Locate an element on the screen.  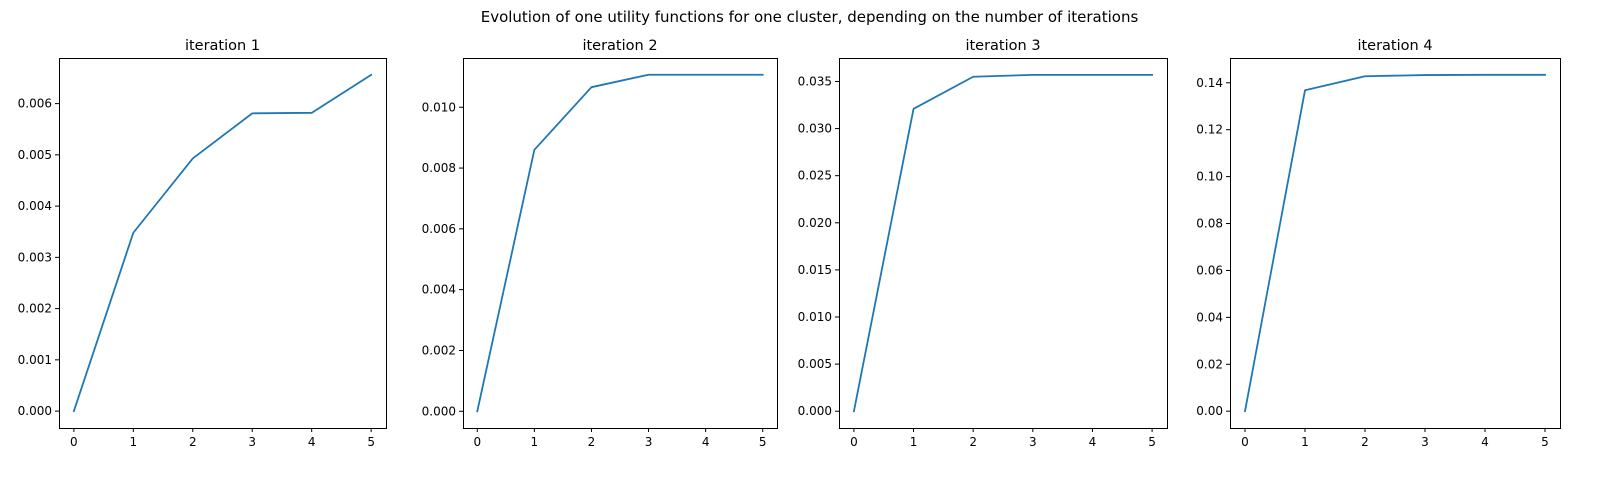
y-tick-label: 0.00 is located at coordinates (1209, 411).